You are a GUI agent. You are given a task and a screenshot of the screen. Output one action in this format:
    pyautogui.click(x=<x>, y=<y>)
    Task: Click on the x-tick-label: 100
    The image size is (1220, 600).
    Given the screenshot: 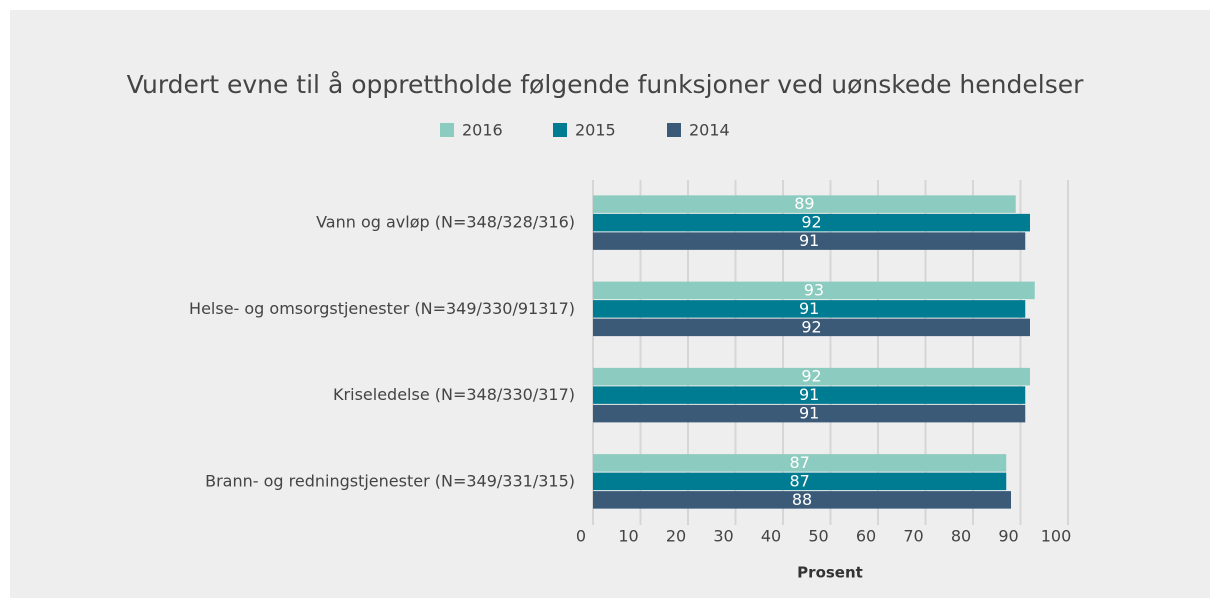 What is the action you would take?
    pyautogui.click(x=1056, y=536)
    